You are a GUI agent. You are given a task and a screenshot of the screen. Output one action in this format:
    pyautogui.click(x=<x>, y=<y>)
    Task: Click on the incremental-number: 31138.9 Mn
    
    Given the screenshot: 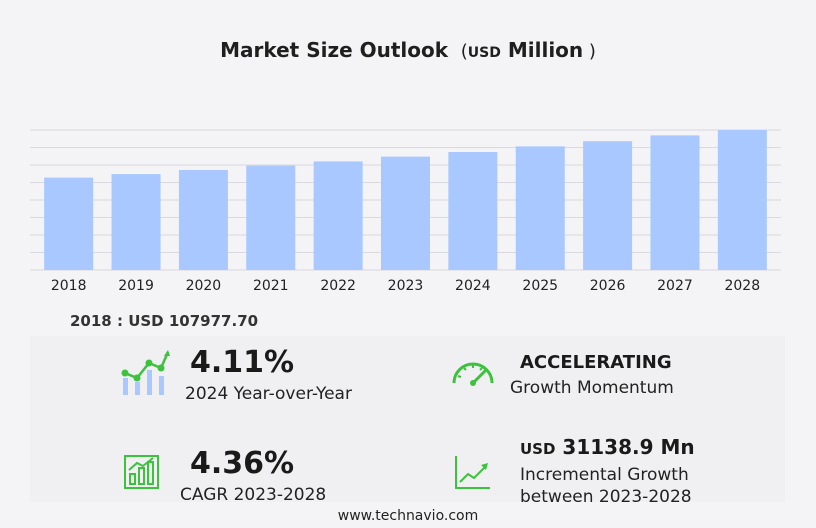 What is the action you would take?
    pyautogui.click(x=628, y=447)
    